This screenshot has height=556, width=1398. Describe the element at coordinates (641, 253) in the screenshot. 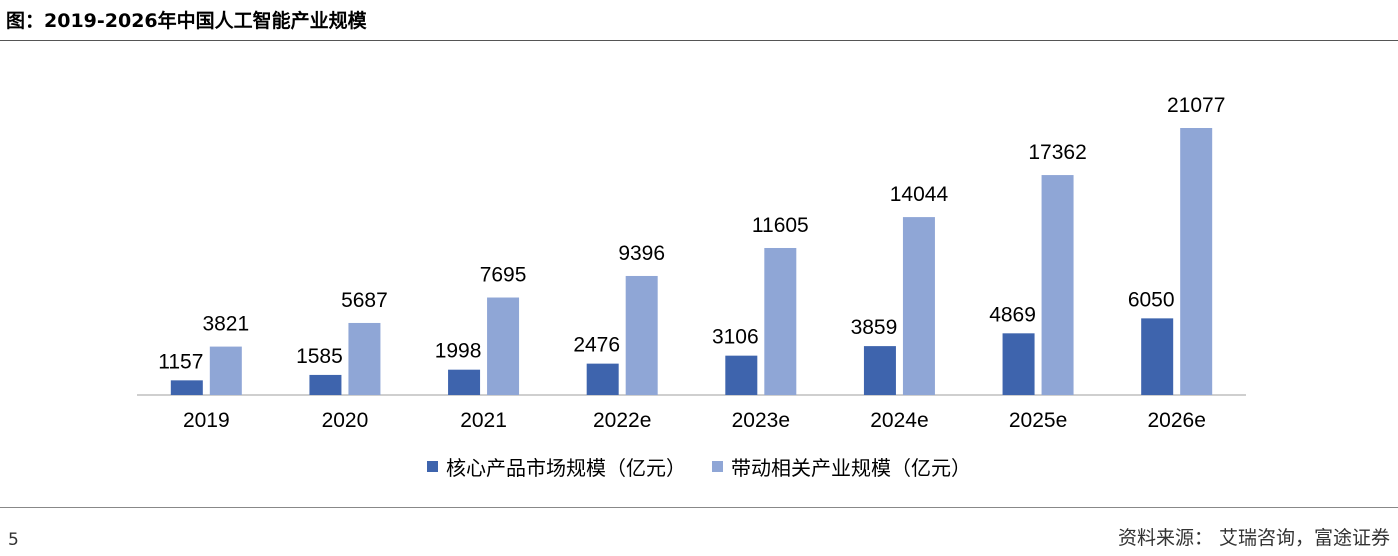

I see `data-label-related: 9396` at that location.